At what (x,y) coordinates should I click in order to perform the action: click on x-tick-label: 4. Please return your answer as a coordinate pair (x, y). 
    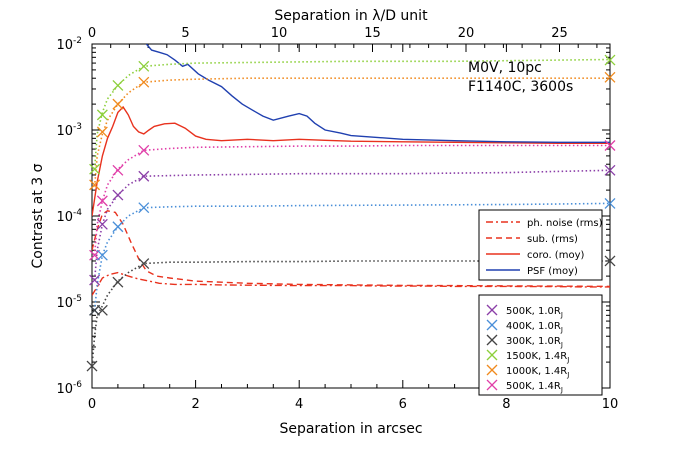
    Looking at the image, I should click on (299, 404).